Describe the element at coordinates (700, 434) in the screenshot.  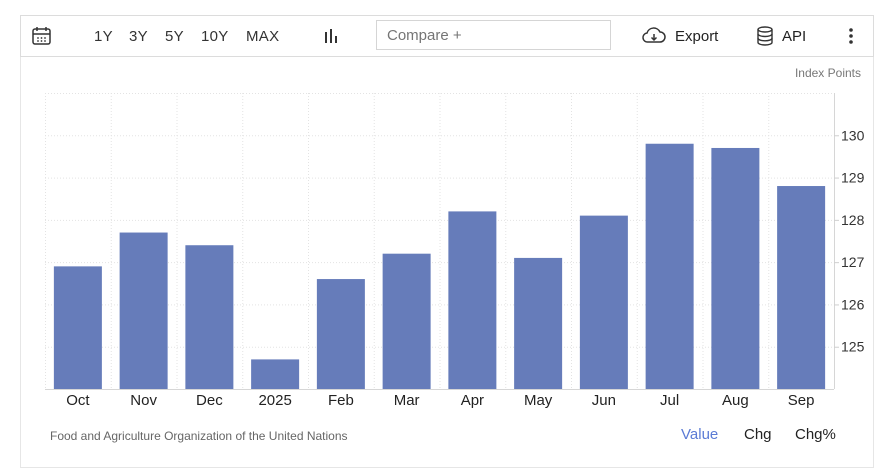
I see `tab-value: Value` at that location.